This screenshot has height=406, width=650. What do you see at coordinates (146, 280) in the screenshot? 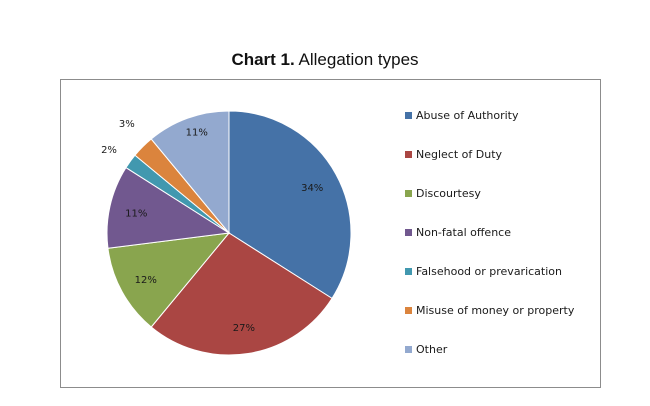
I see `pie-value-label: 12%` at bounding box center [146, 280].